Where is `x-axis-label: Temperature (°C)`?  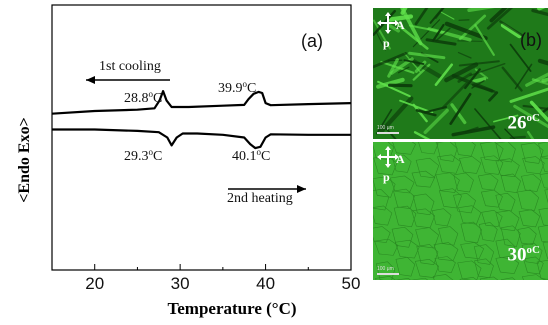 x-axis-label: Temperature (°C) is located at coordinates (231, 308).